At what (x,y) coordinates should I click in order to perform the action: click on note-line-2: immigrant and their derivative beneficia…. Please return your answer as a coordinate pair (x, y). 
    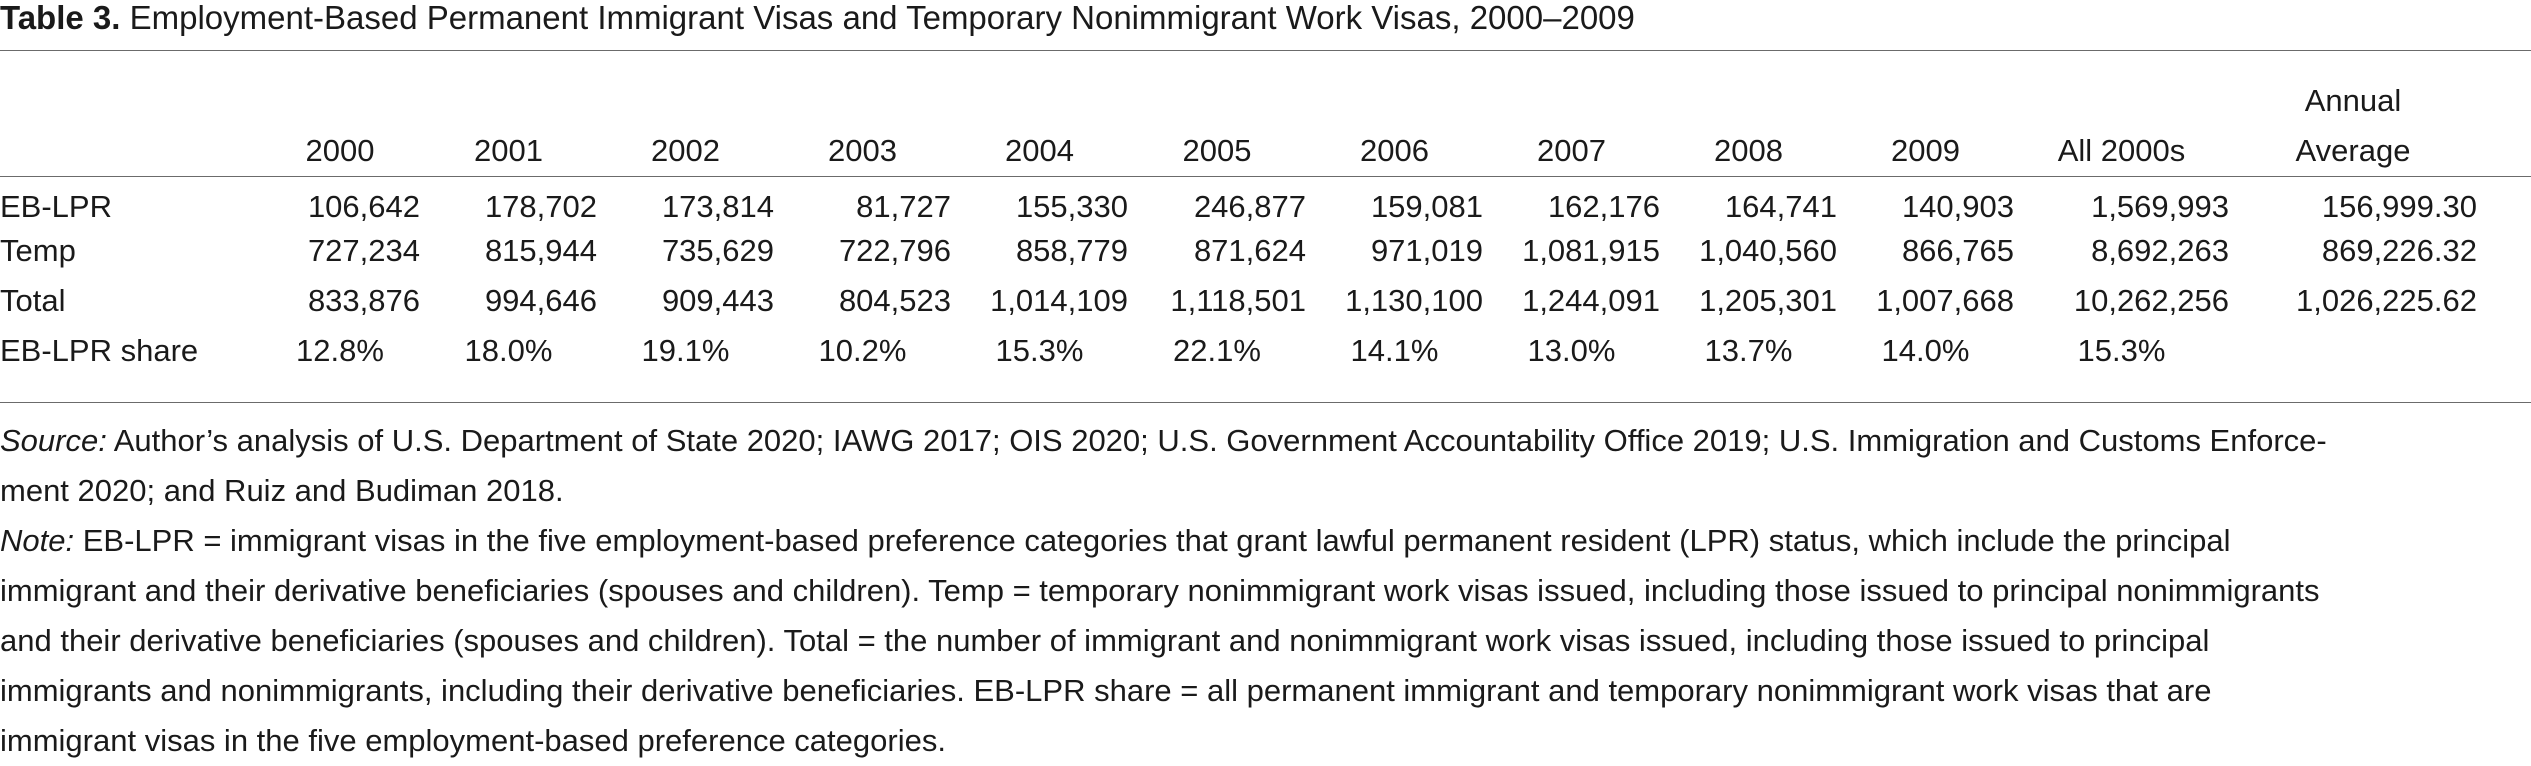
    Looking at the image, I should click on (1160, 590).